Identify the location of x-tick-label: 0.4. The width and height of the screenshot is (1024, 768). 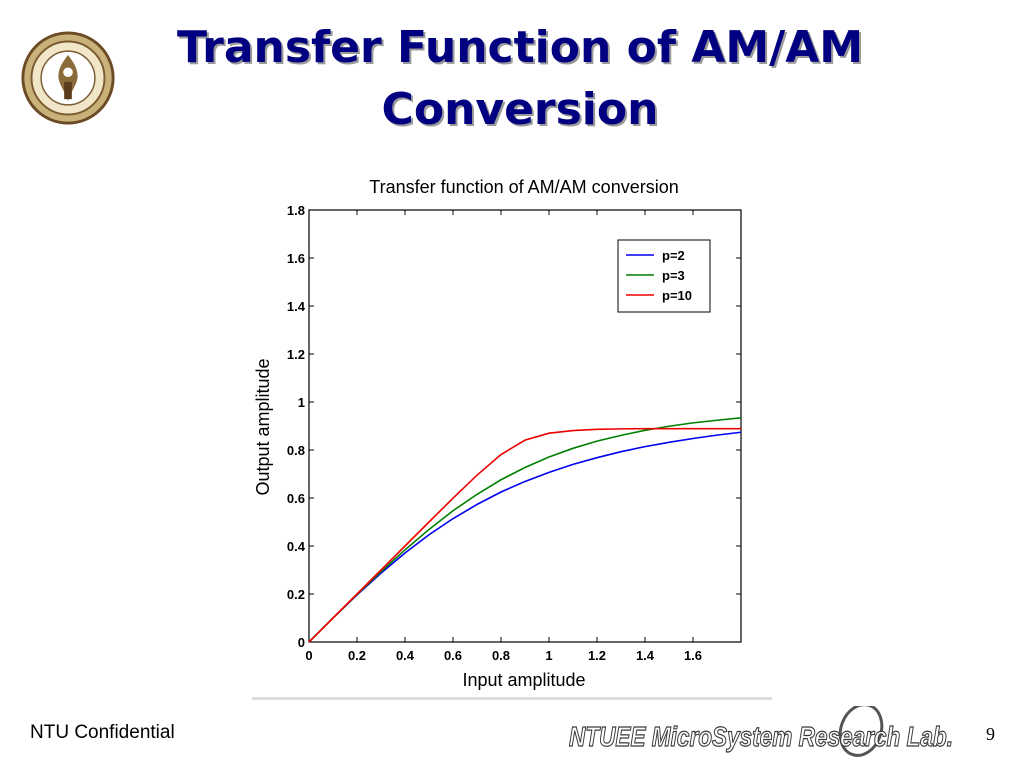
(405, 655).